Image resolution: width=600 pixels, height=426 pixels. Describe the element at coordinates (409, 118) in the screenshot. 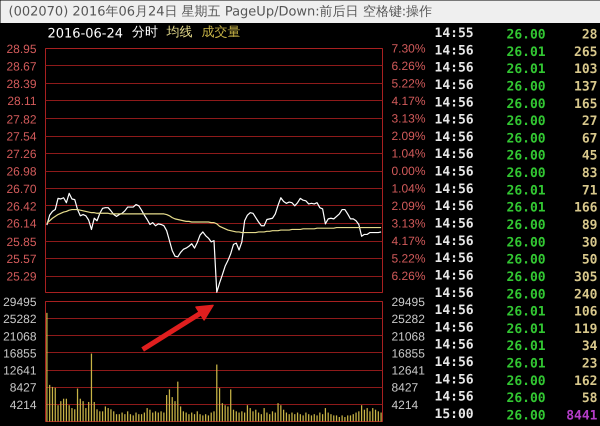

I see `y2-tick-label: 3.13%` at that location.